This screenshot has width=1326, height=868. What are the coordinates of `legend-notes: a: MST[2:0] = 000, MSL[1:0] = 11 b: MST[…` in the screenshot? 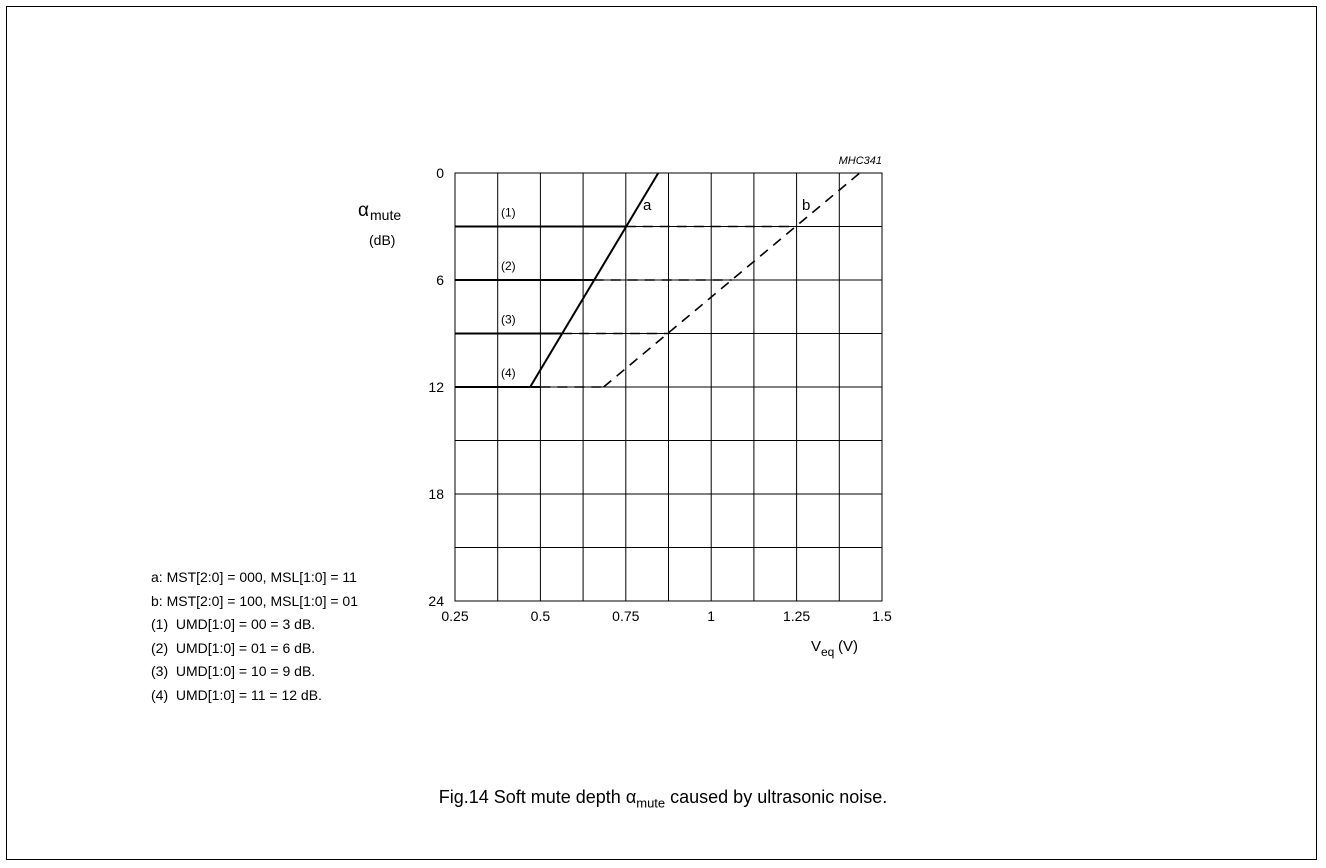 It's located at (254, 636).